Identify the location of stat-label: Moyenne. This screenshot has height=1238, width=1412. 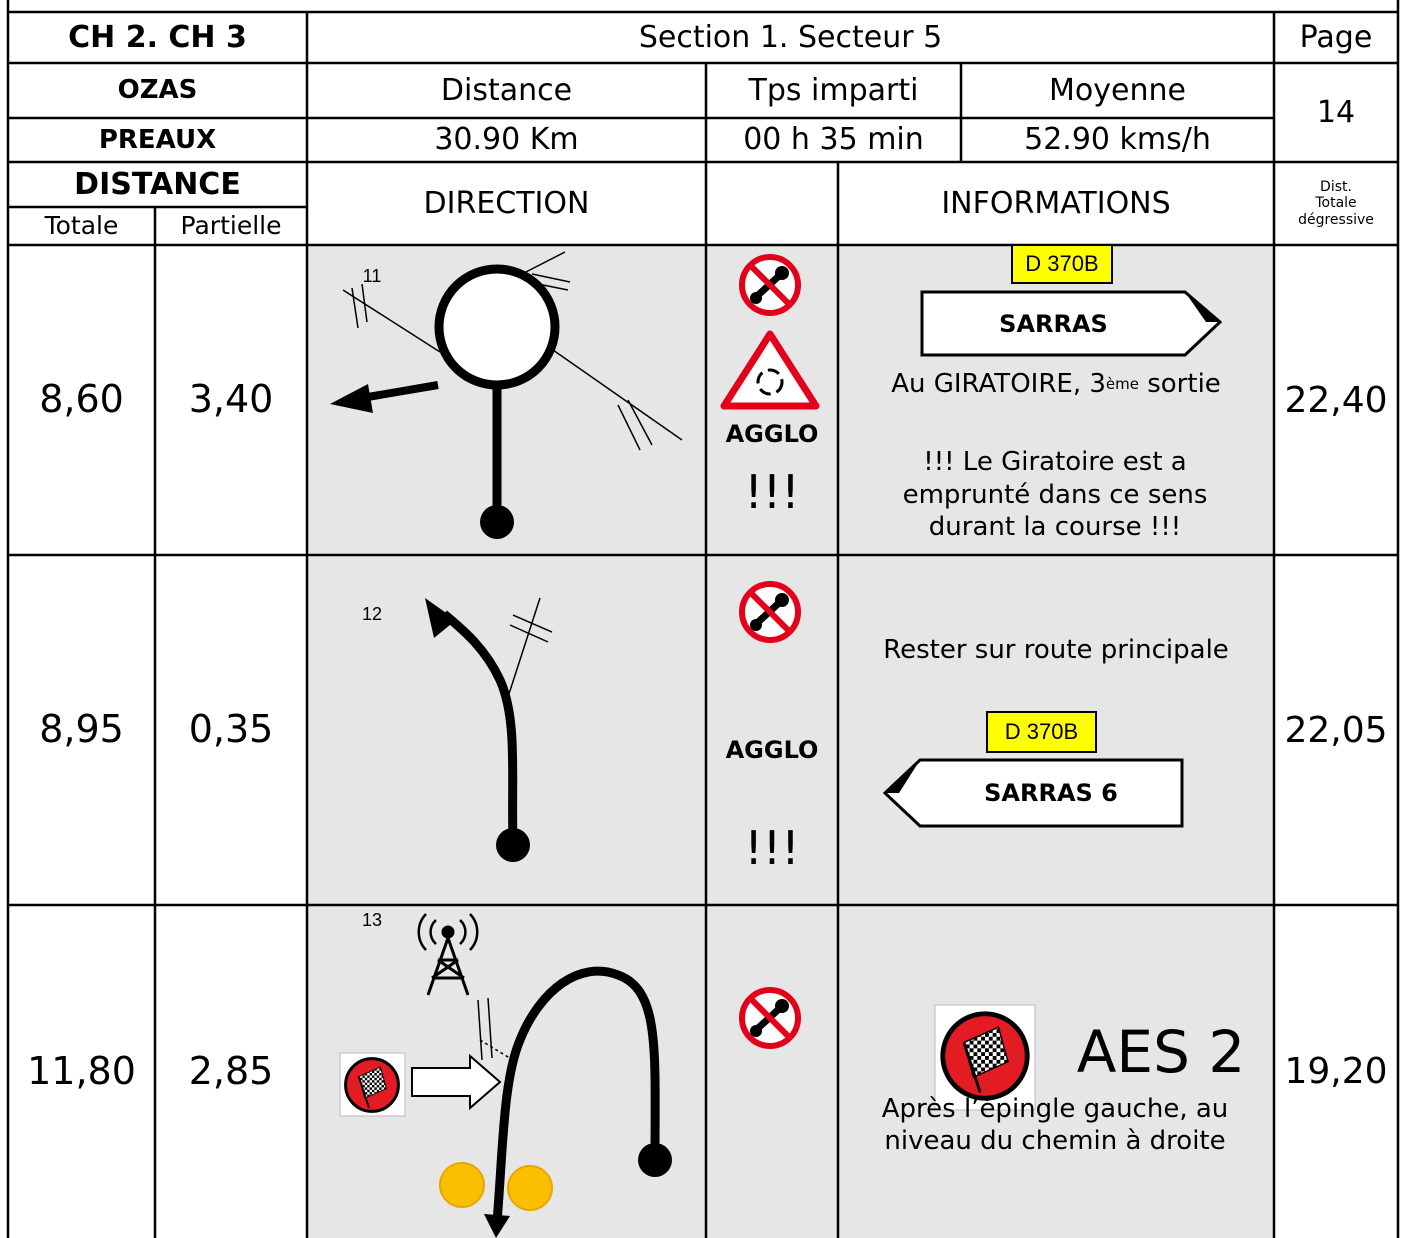
(1117, 90).